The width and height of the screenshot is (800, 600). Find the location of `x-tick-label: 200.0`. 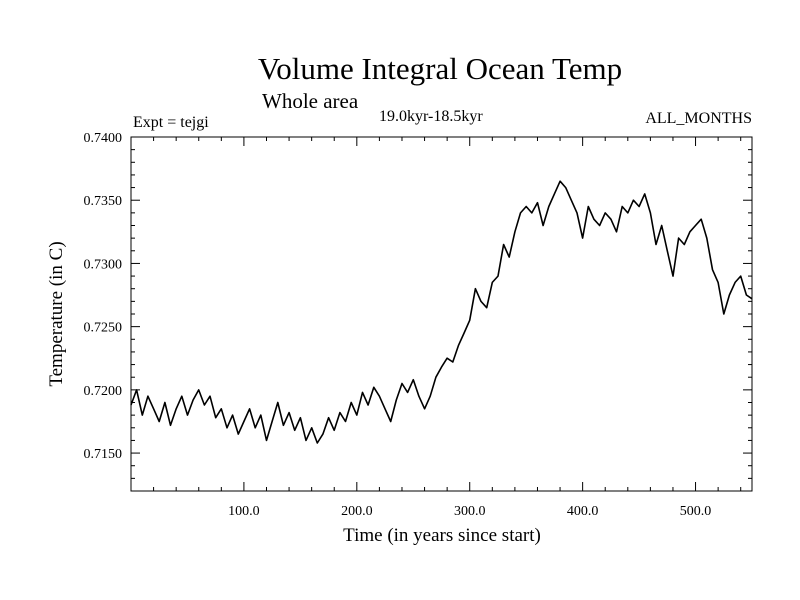

x-tick-label: 200.0 is located at coordinates (357, 511).